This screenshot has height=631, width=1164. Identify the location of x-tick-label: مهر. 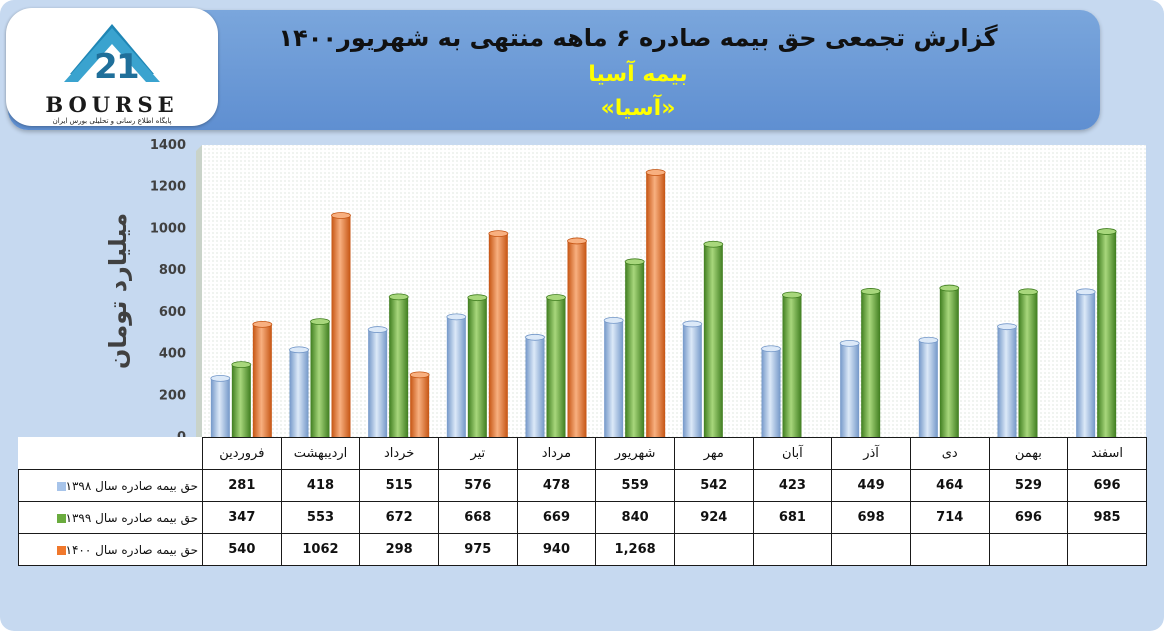
(713, 453).